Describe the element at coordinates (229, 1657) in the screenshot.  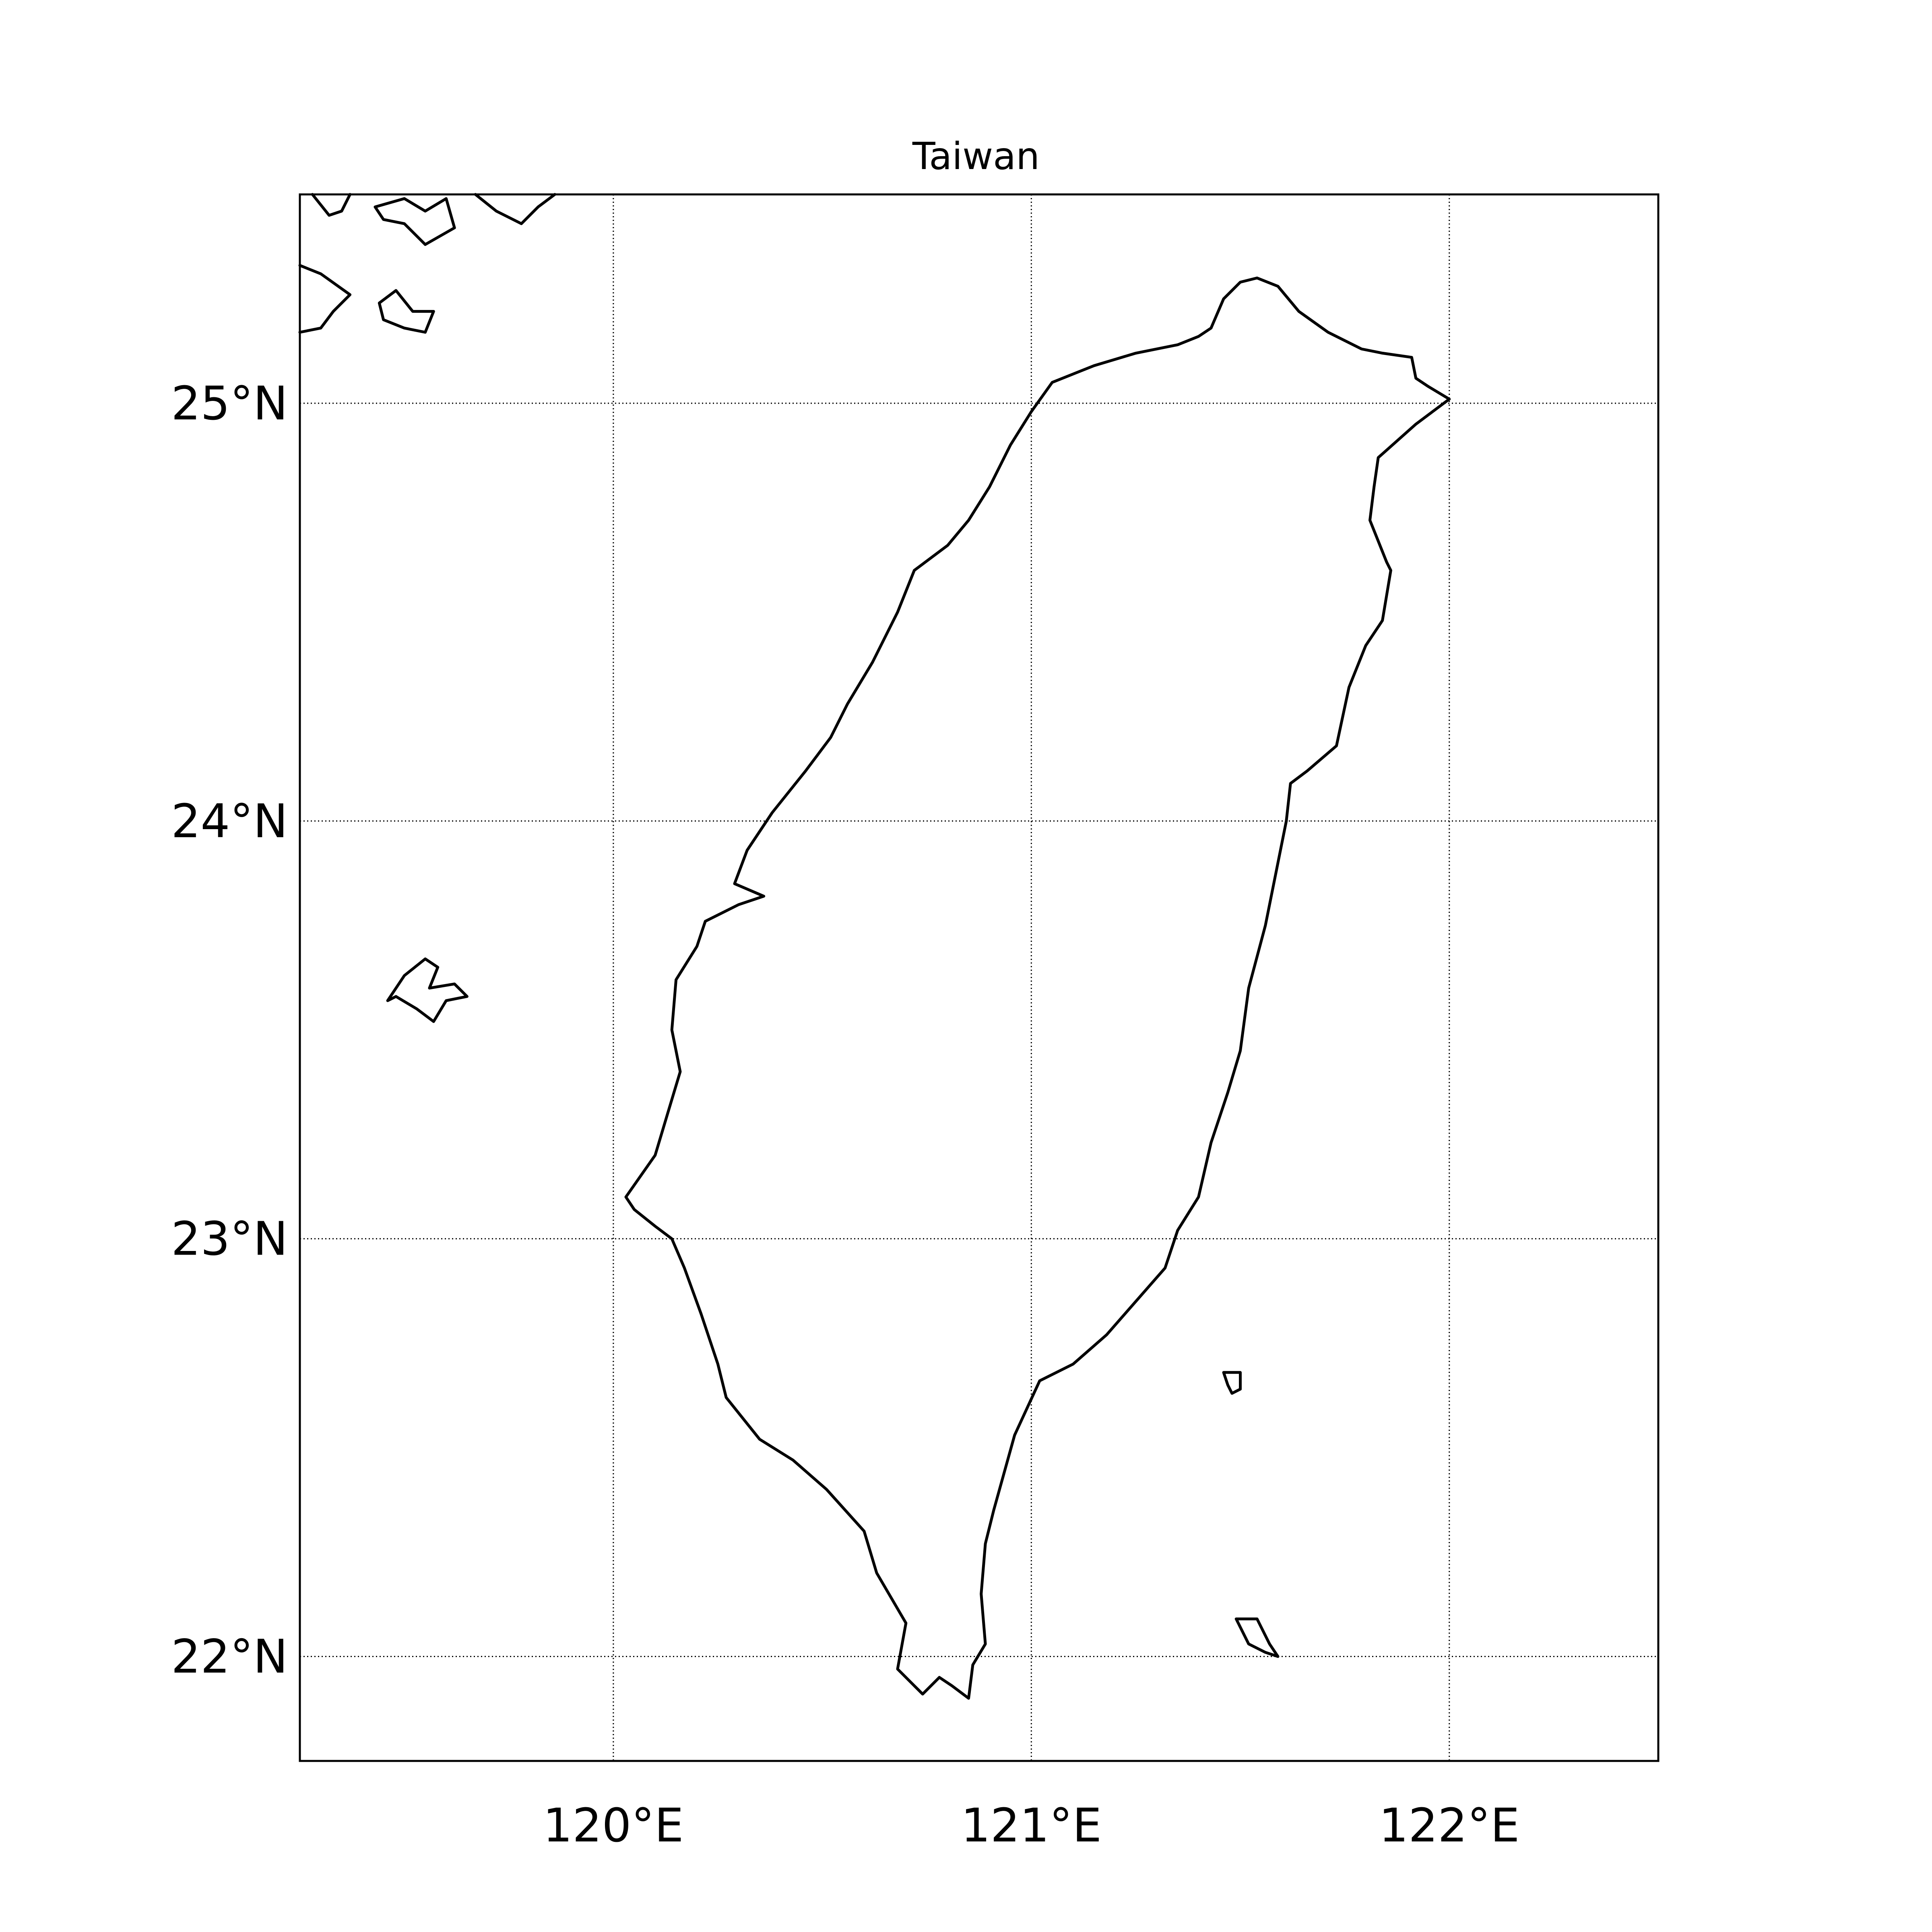
I see `latitude-tick-label: 22°N` at that location.